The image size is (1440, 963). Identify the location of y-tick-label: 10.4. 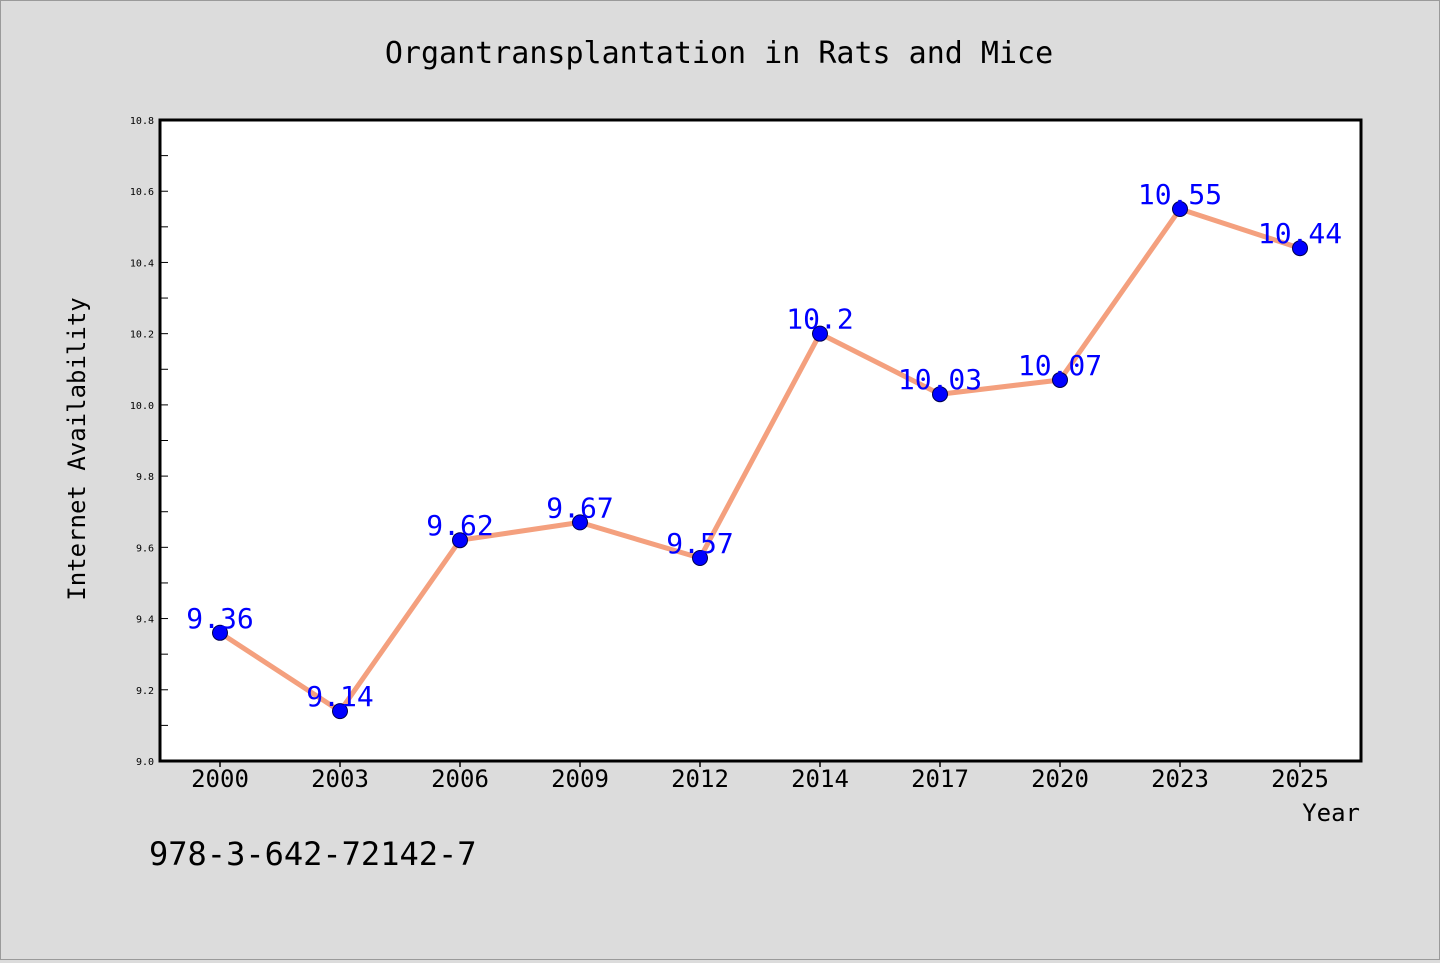
(142, 263).